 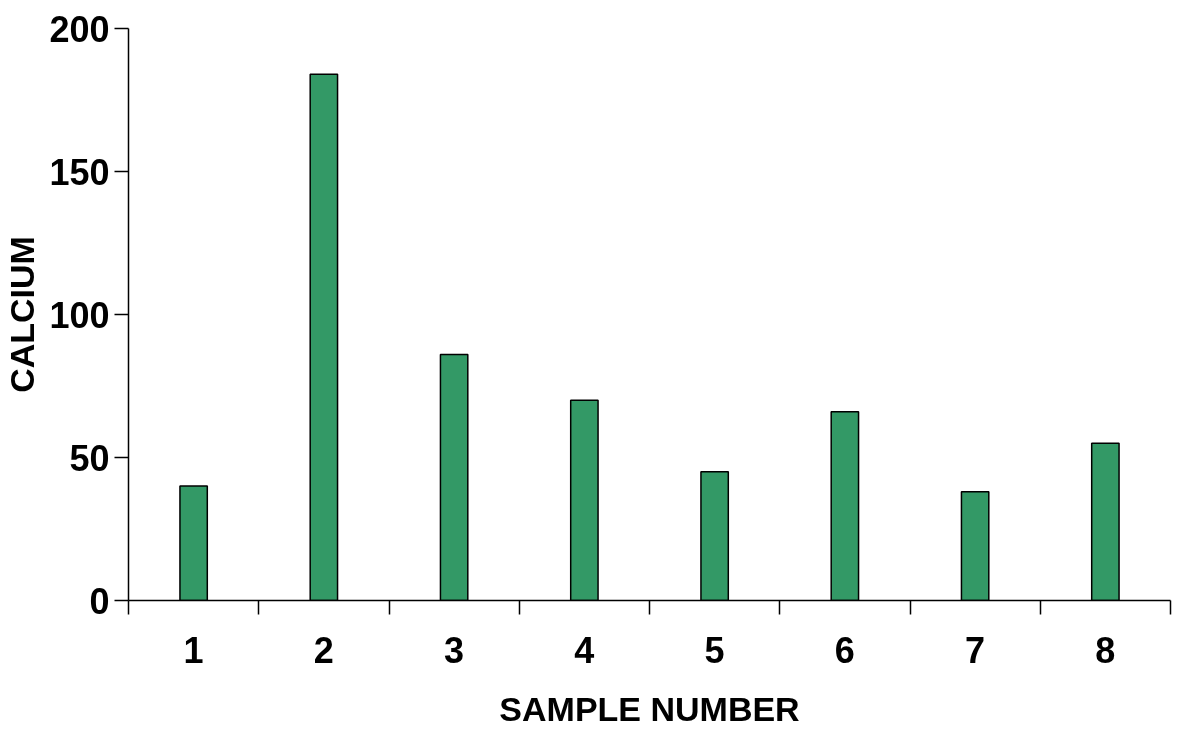 I want to click on y-axis-title: CALCIUM, so click(x=22, y=314).